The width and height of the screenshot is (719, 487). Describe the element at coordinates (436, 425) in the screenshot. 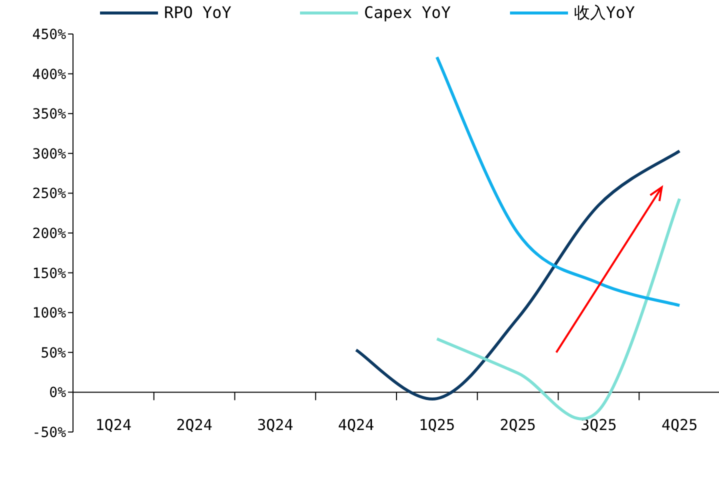

I see `x-tick-label: 1Q25` at that location.